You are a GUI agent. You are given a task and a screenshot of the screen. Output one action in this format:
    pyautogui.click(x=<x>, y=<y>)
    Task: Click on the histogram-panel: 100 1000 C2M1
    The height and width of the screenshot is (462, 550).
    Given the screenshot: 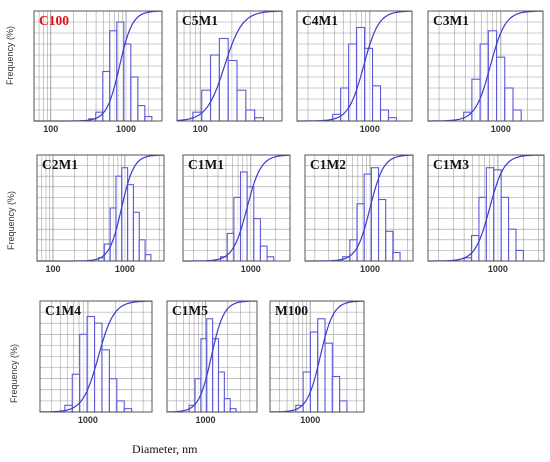 What is the action you would take?
    pyautogui.click(x=98, y=213)
    